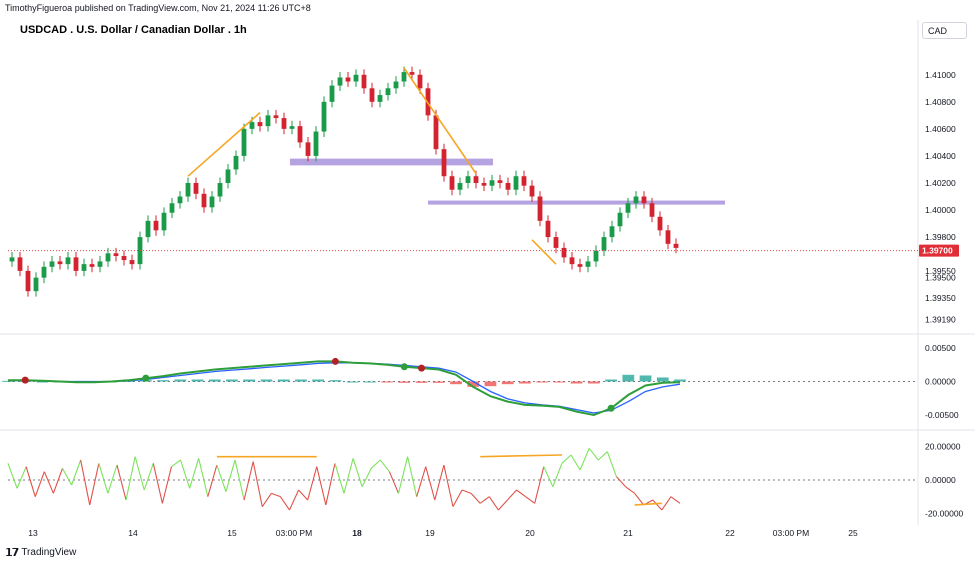  I want to click on time-tick-label: 19, so click(430, 533).